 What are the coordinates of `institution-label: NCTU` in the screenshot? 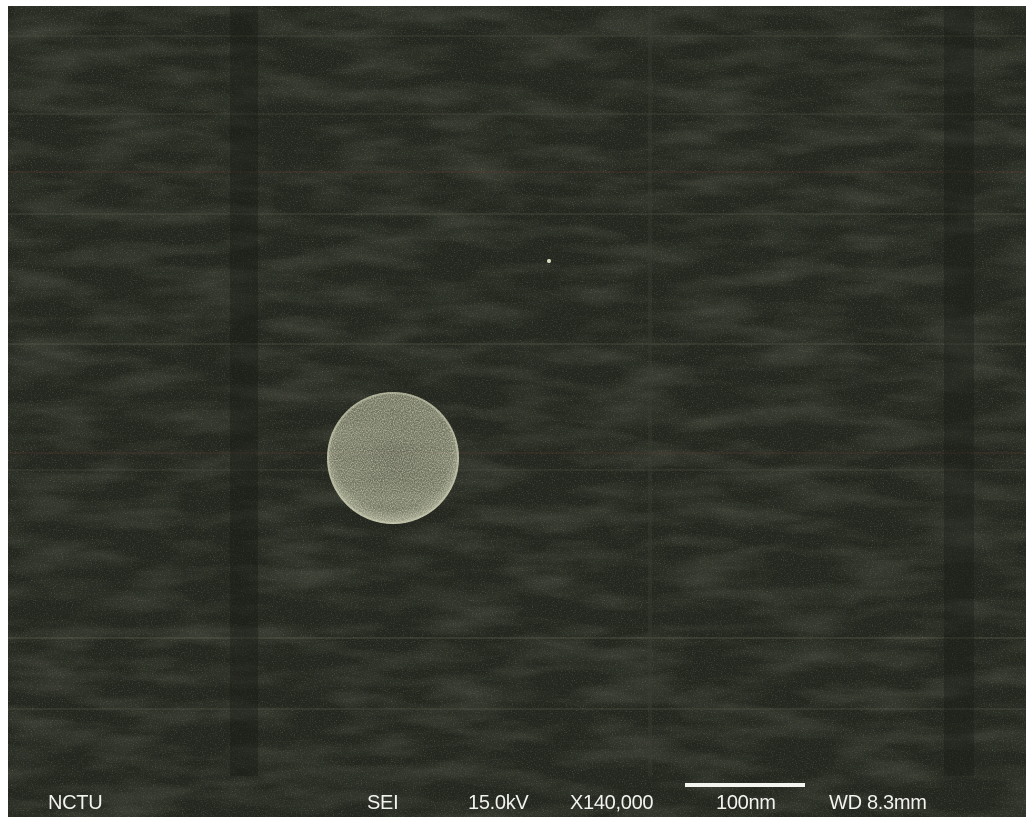 It's located at (75, 803).